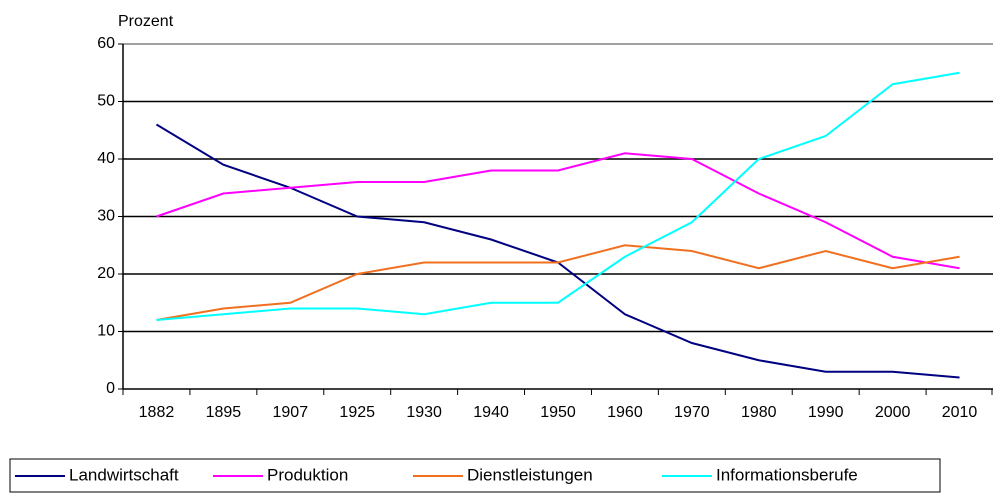 The width and height of the screenshot is (993, 497). I want to click on y-tick-label: 40, so click(106, 158).